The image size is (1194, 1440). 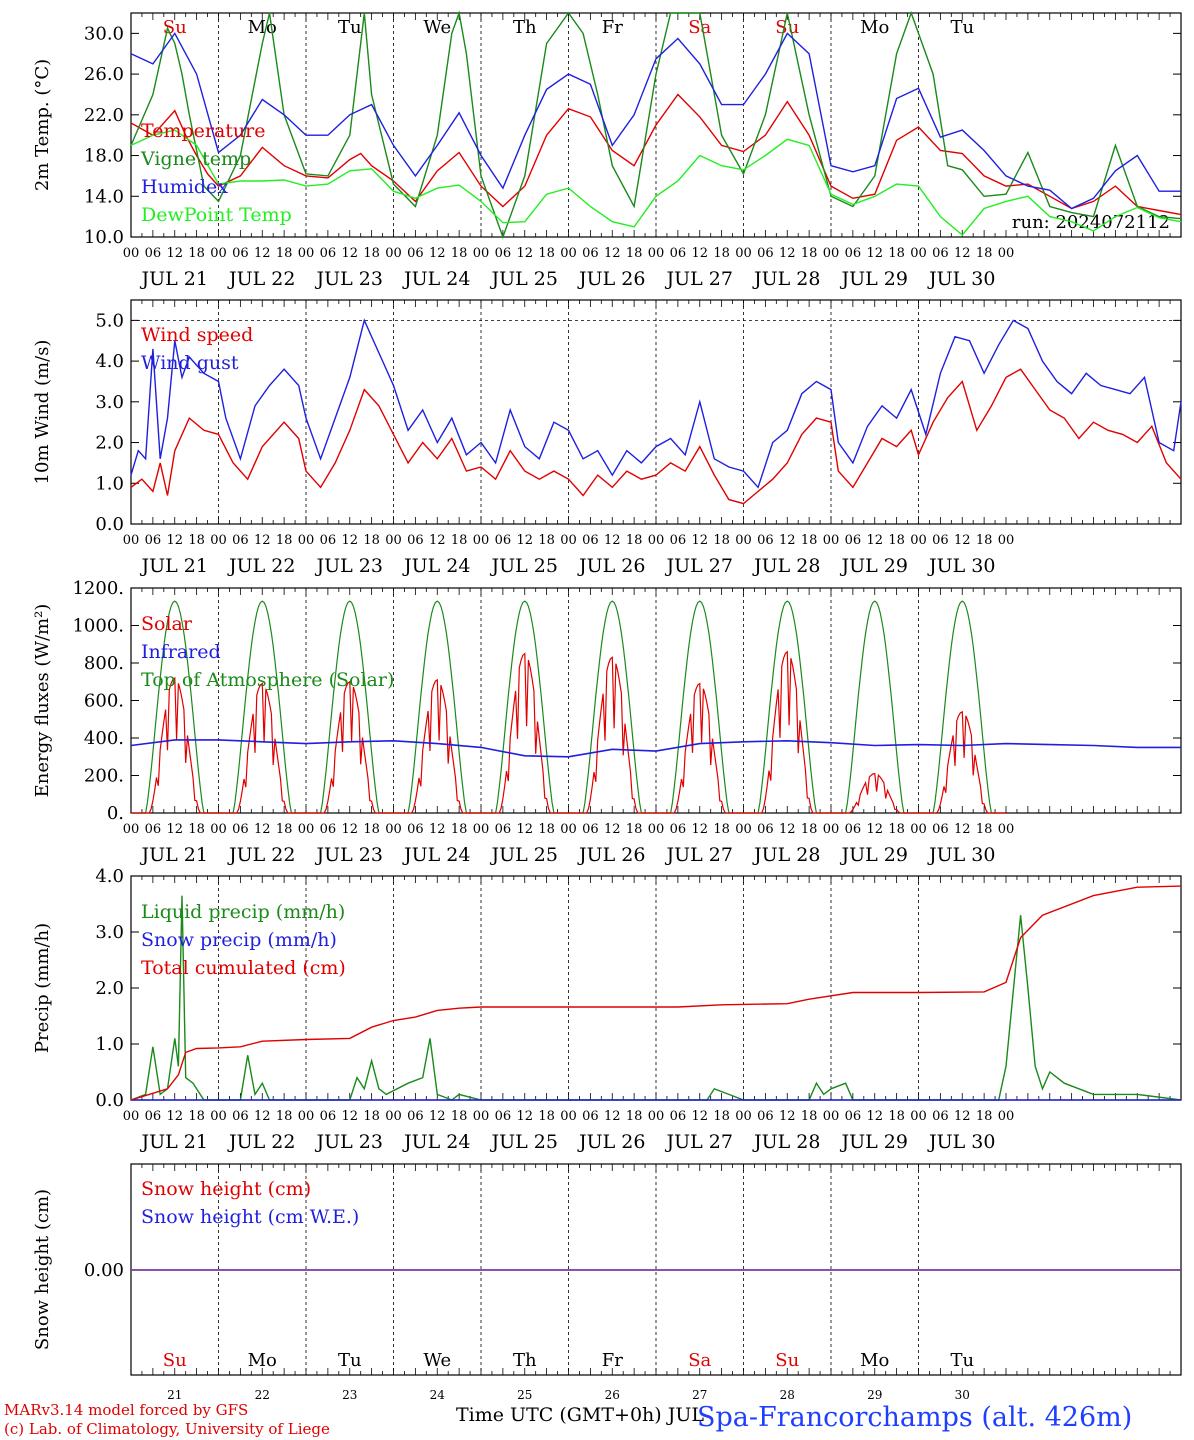 What do you see at coordinates (243, 912) in the screenshot?
I see `legend-entry: Liquid precip (mm/h)` at bounding box center [243, 912].